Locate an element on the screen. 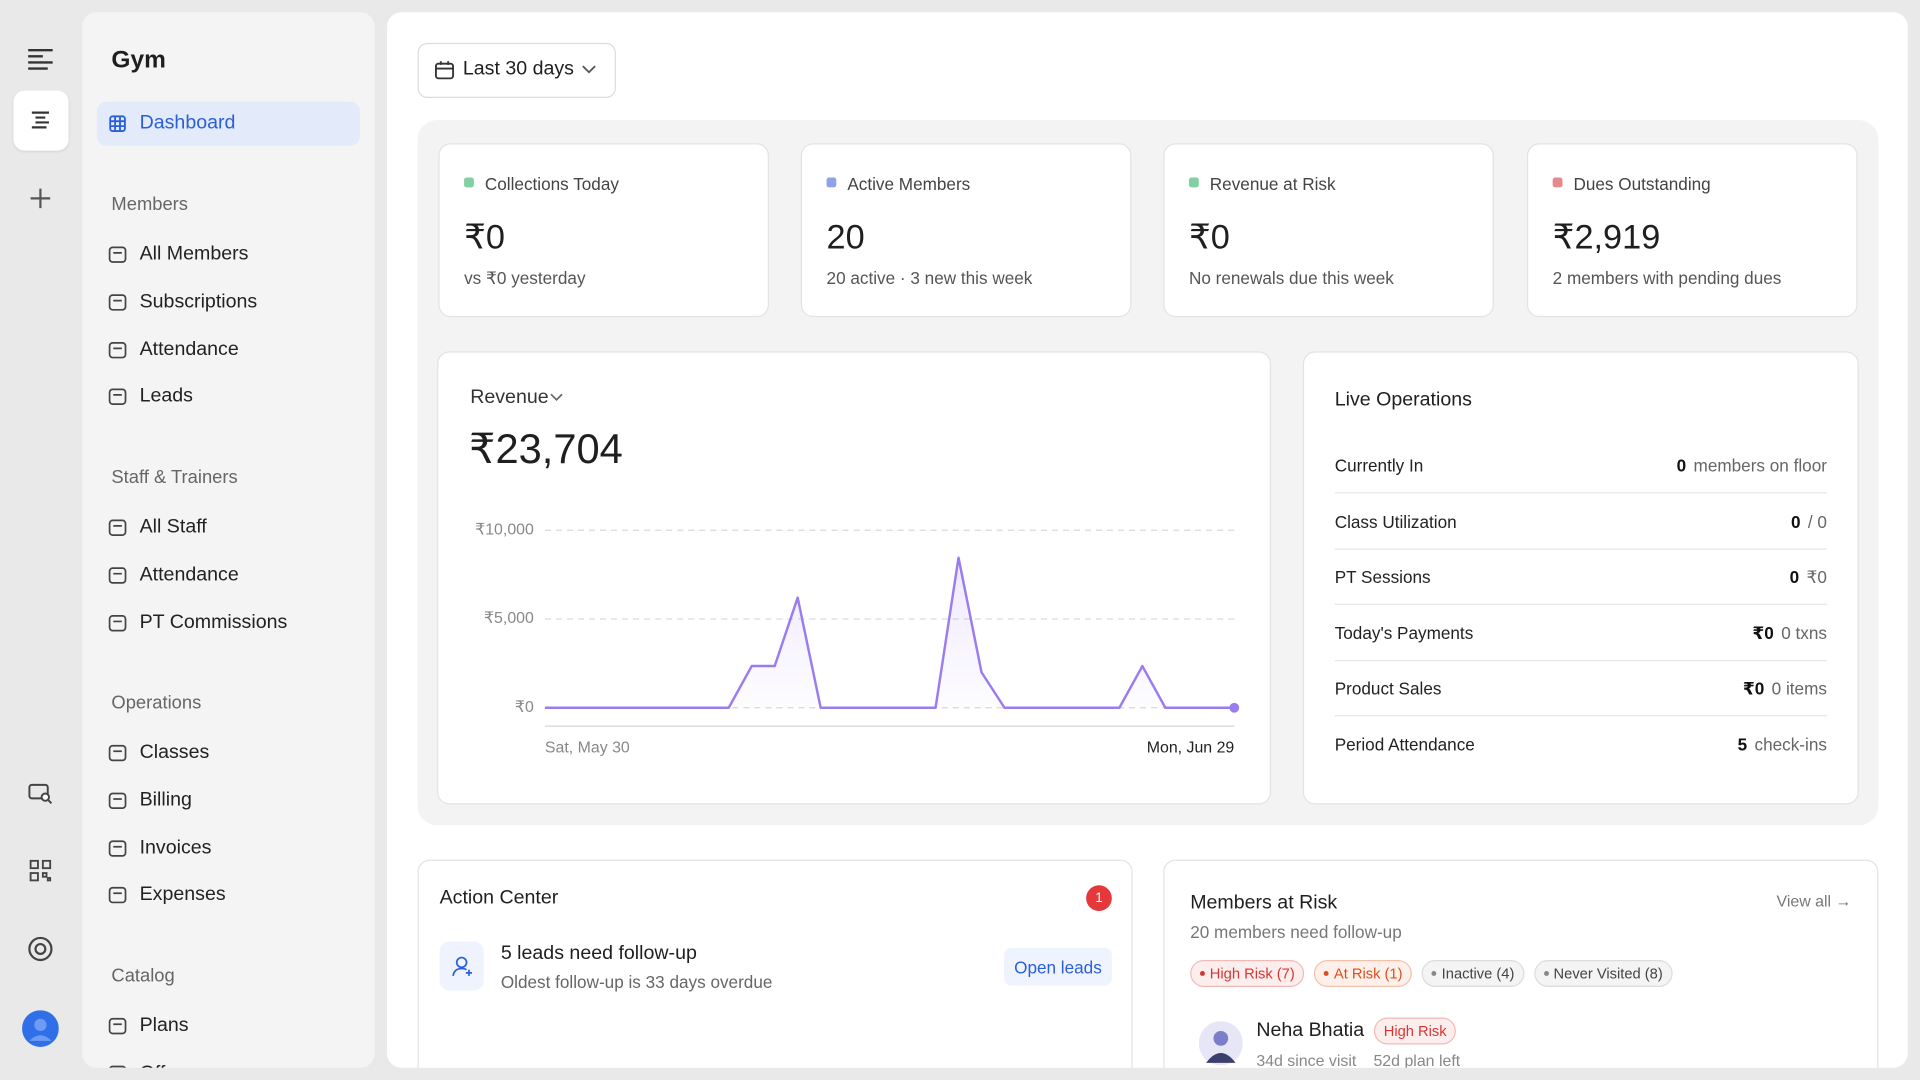 This screenshot has width=1920, height=1080. stat-label: Active Members is located at coordinates (909, 183).